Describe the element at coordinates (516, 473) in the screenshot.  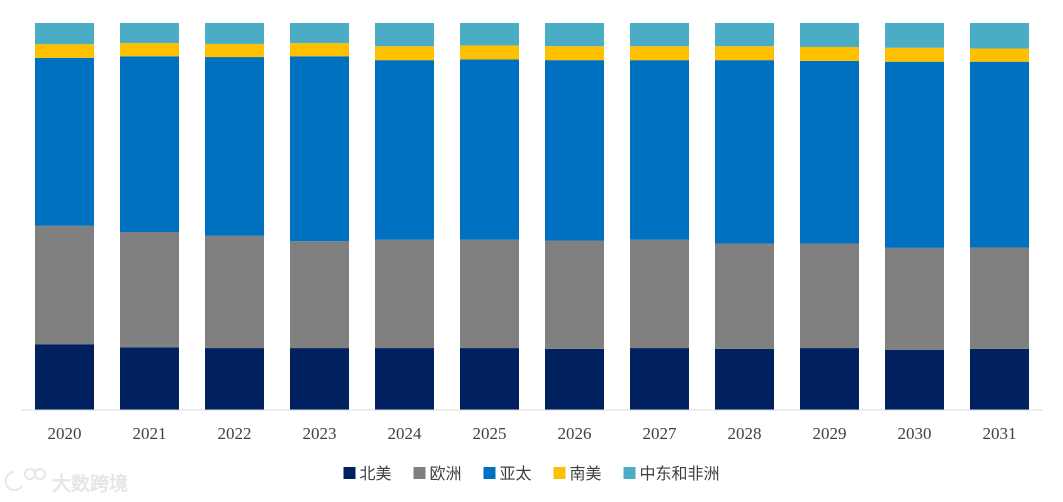
I see `legend-label-3: 亚太` at that location.